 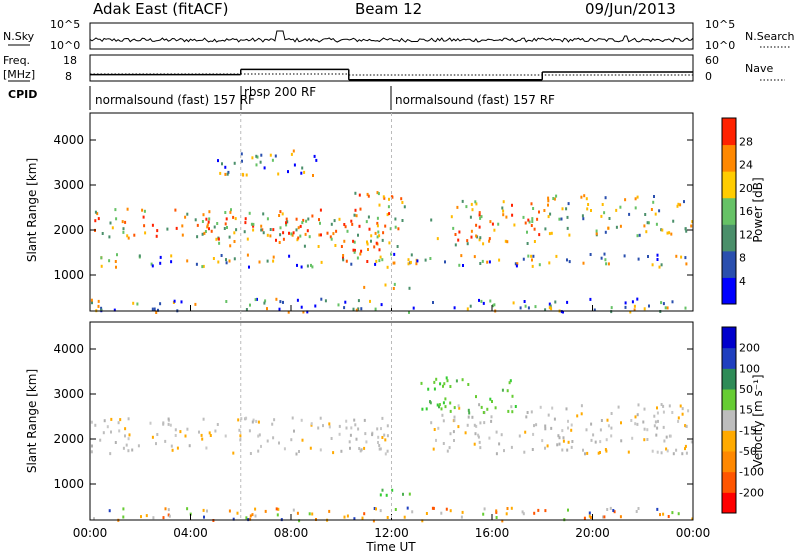 I want to click on xtick-label-2: 08:00, so click(x=291, y=533).